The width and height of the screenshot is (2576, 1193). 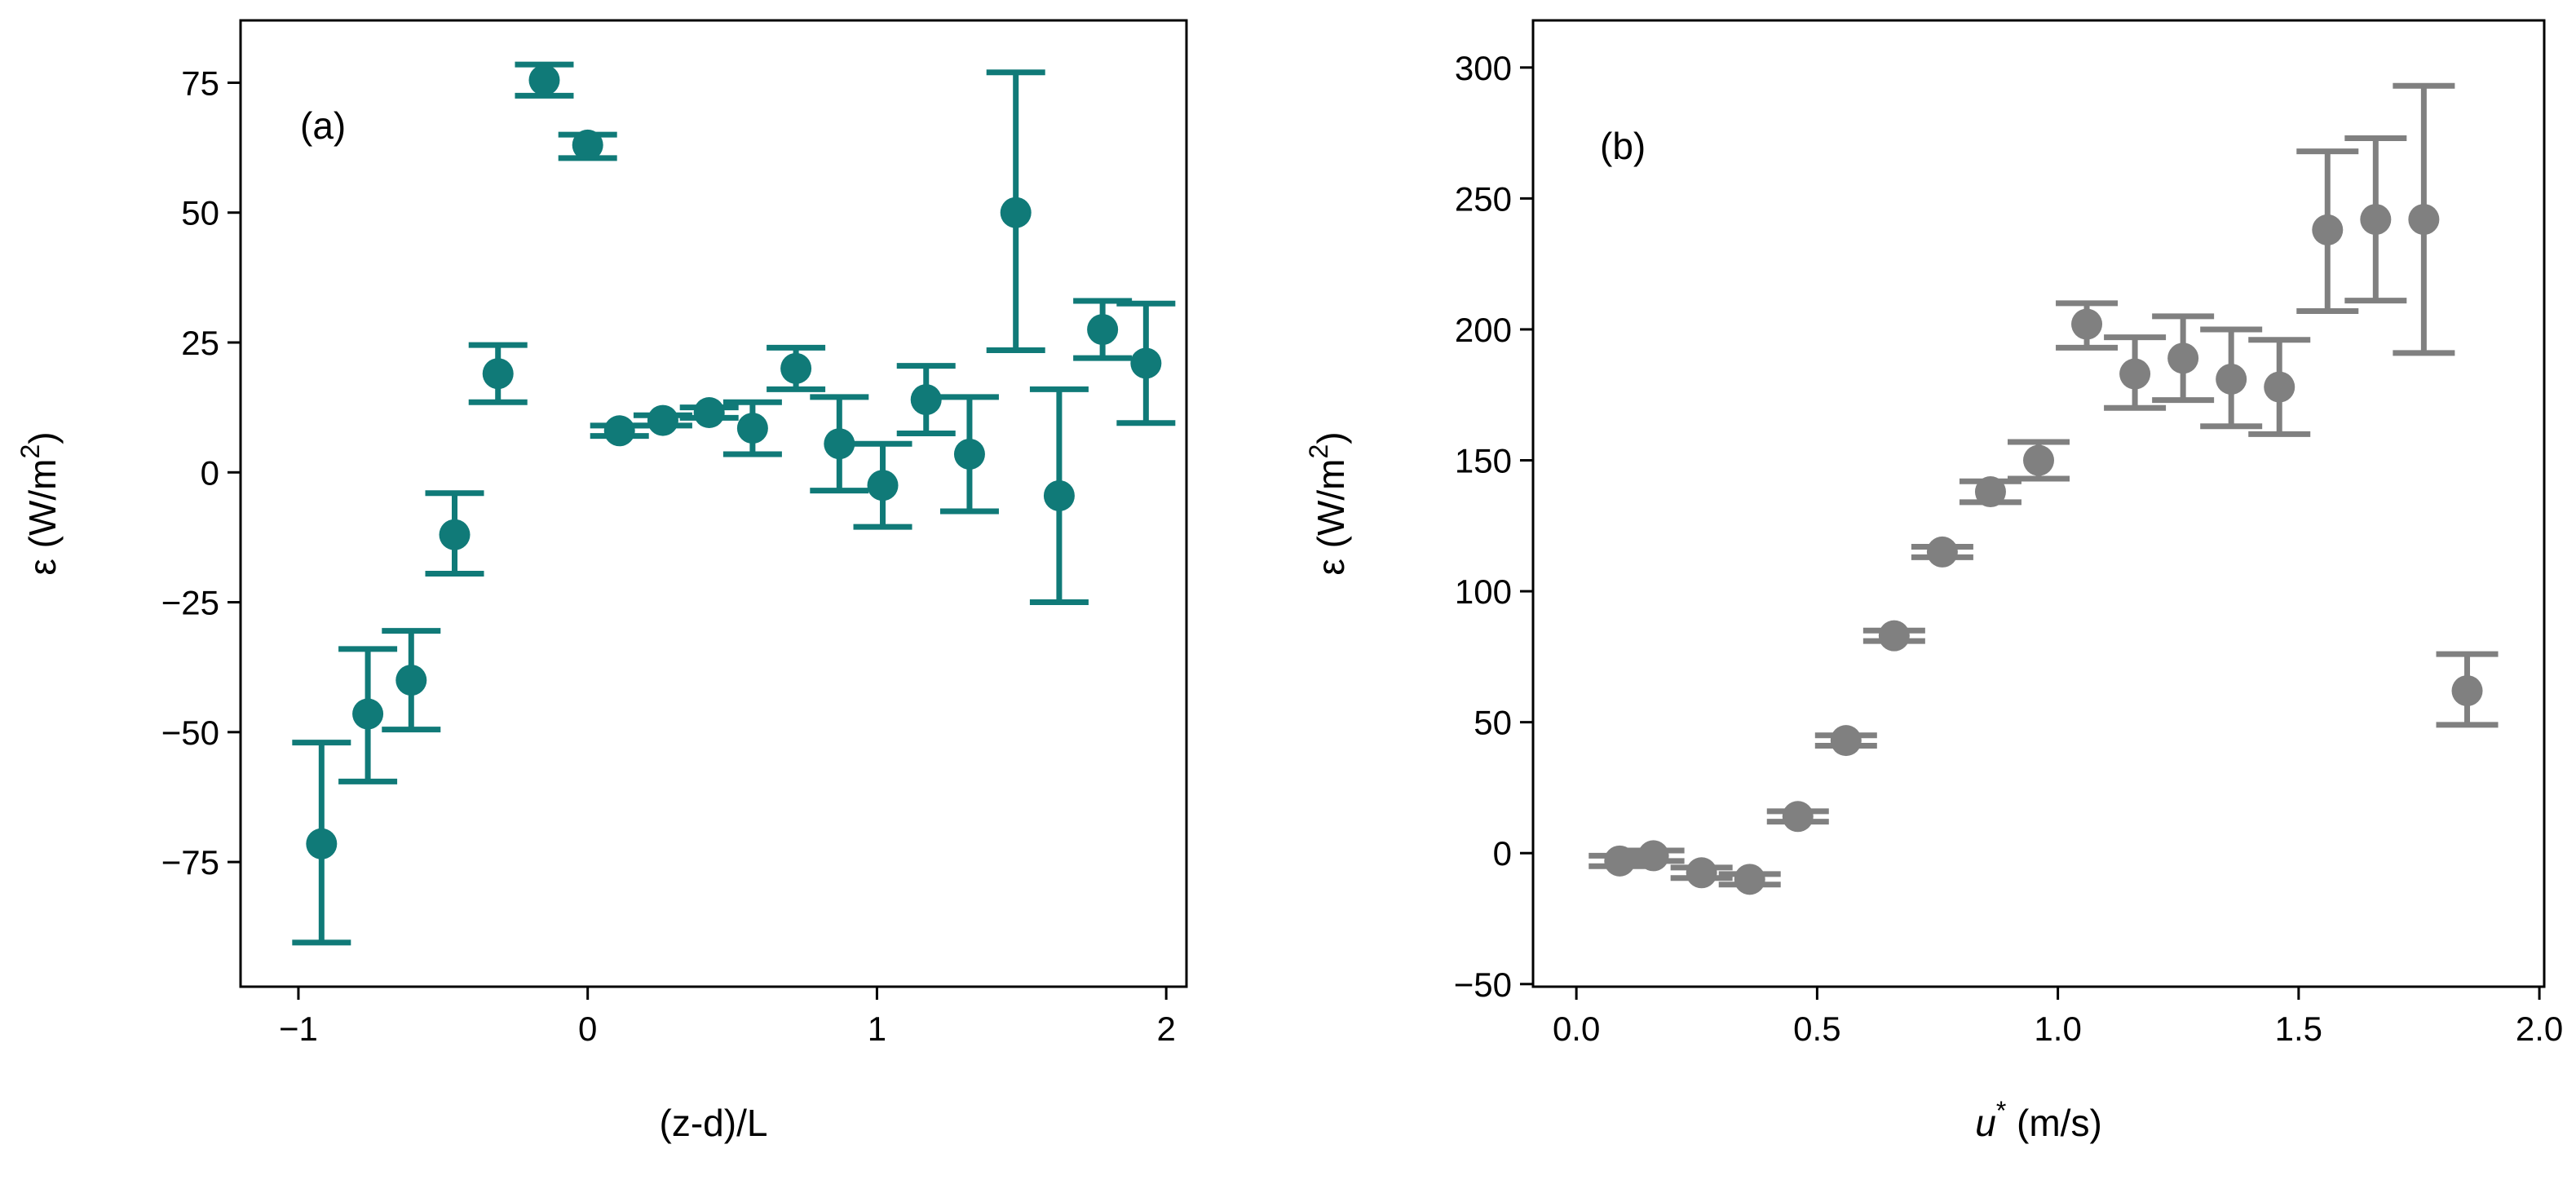 What do you see at coordinates (190, 603) in the screenshot?
I see `y-tick-label: −25` at bounding box center [190, 603].